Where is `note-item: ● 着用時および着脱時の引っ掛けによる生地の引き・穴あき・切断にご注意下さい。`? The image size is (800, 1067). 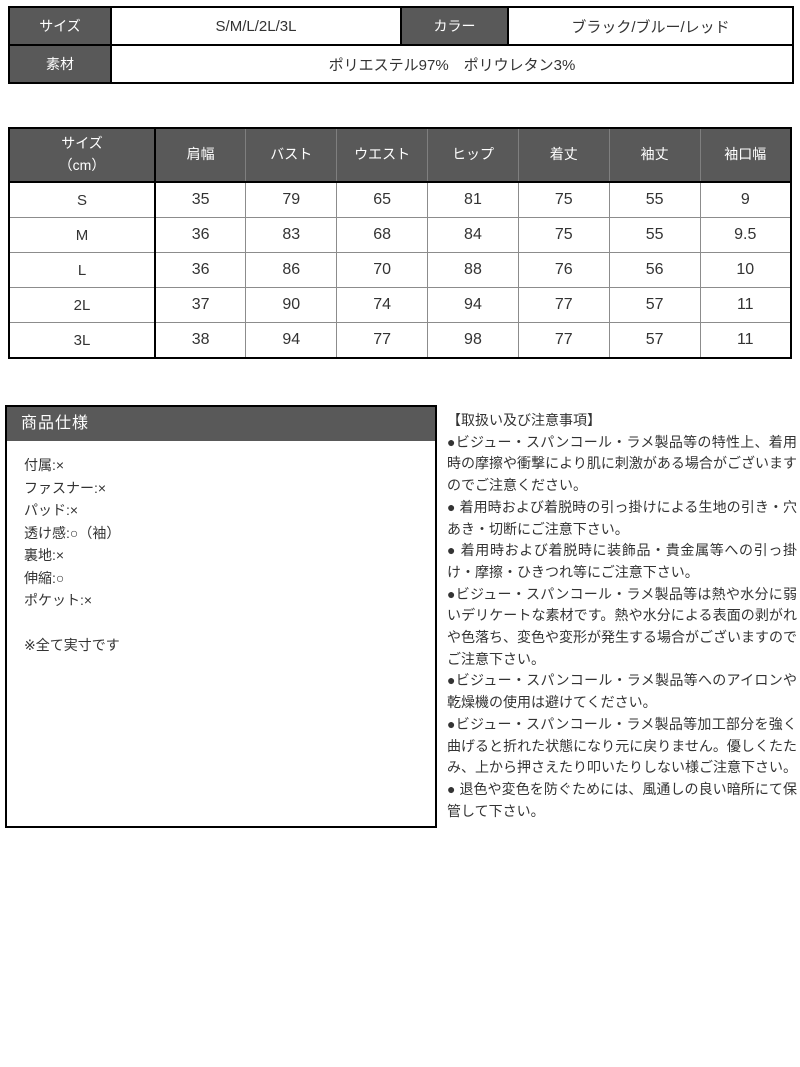
note-item: ● 着用時および着脱時の引っ掛けによる生地の引き・穴あき・切断にご注意下さい。 is located at coordinates (622, 517).